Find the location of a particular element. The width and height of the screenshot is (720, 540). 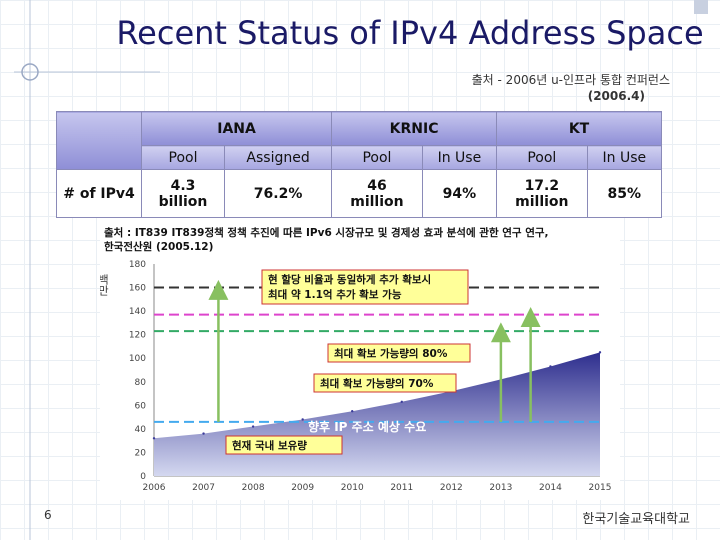

callout-additional-text-1: 최대 약 1.1억 추가 확보 가능 is located at coordinates (335, 294).